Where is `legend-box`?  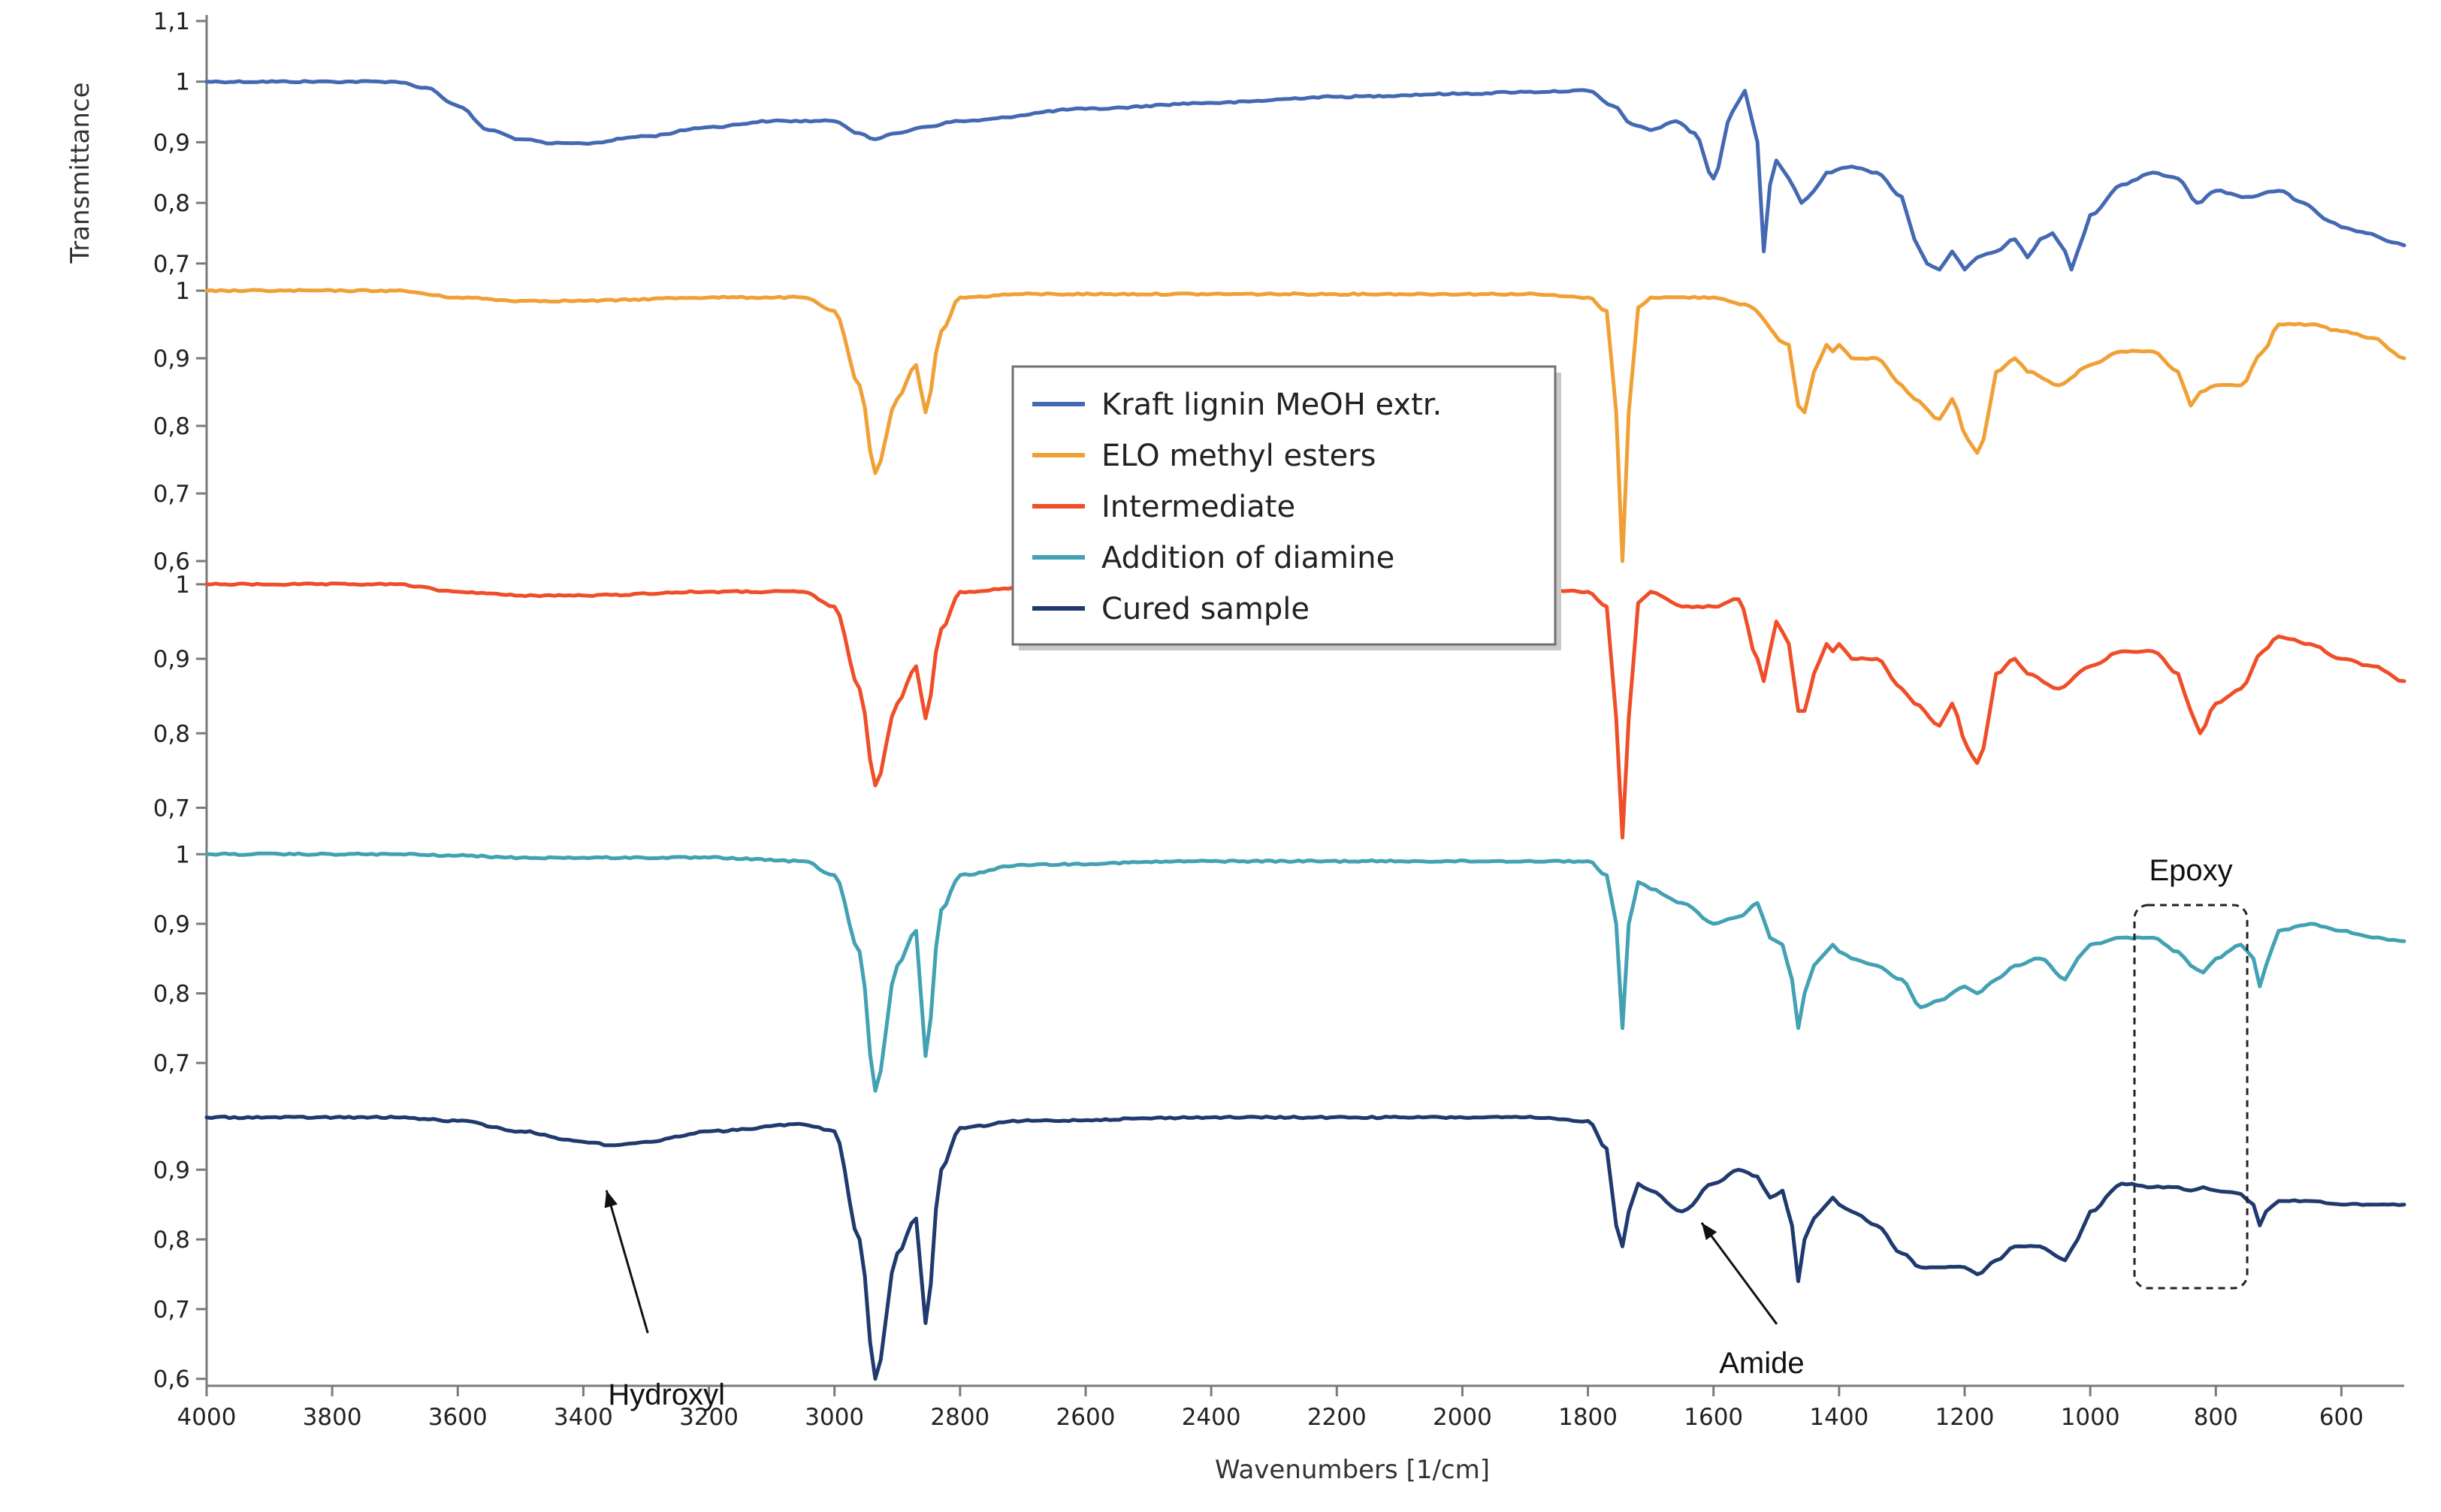
legend-box is located at coordinates (1284, 505).